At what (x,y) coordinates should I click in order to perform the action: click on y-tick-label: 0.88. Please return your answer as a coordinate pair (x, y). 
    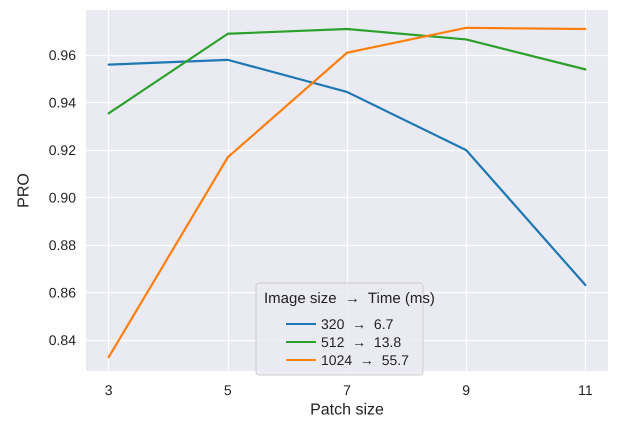
    Looking at the image, I should click on (62, 245).